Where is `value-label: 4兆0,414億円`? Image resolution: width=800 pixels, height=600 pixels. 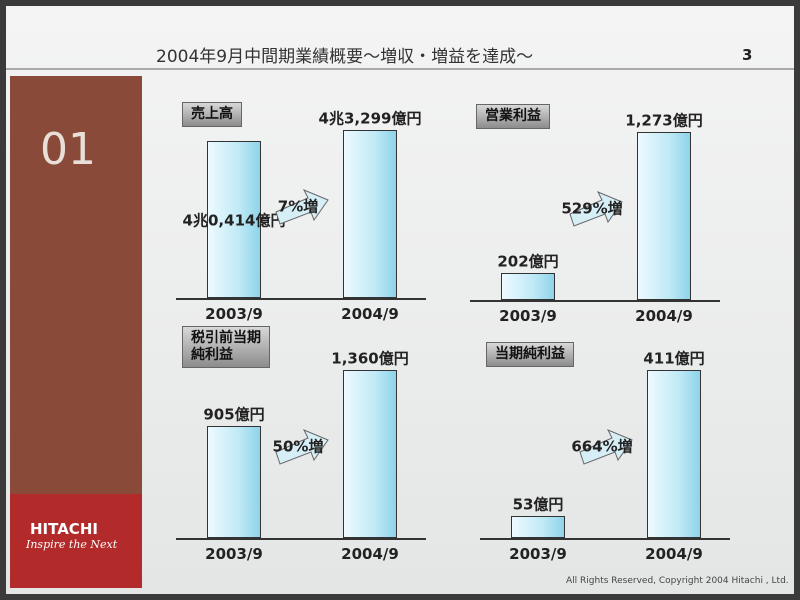 value-label: 4兆0,414億円 is located at coordinates (234, 220).